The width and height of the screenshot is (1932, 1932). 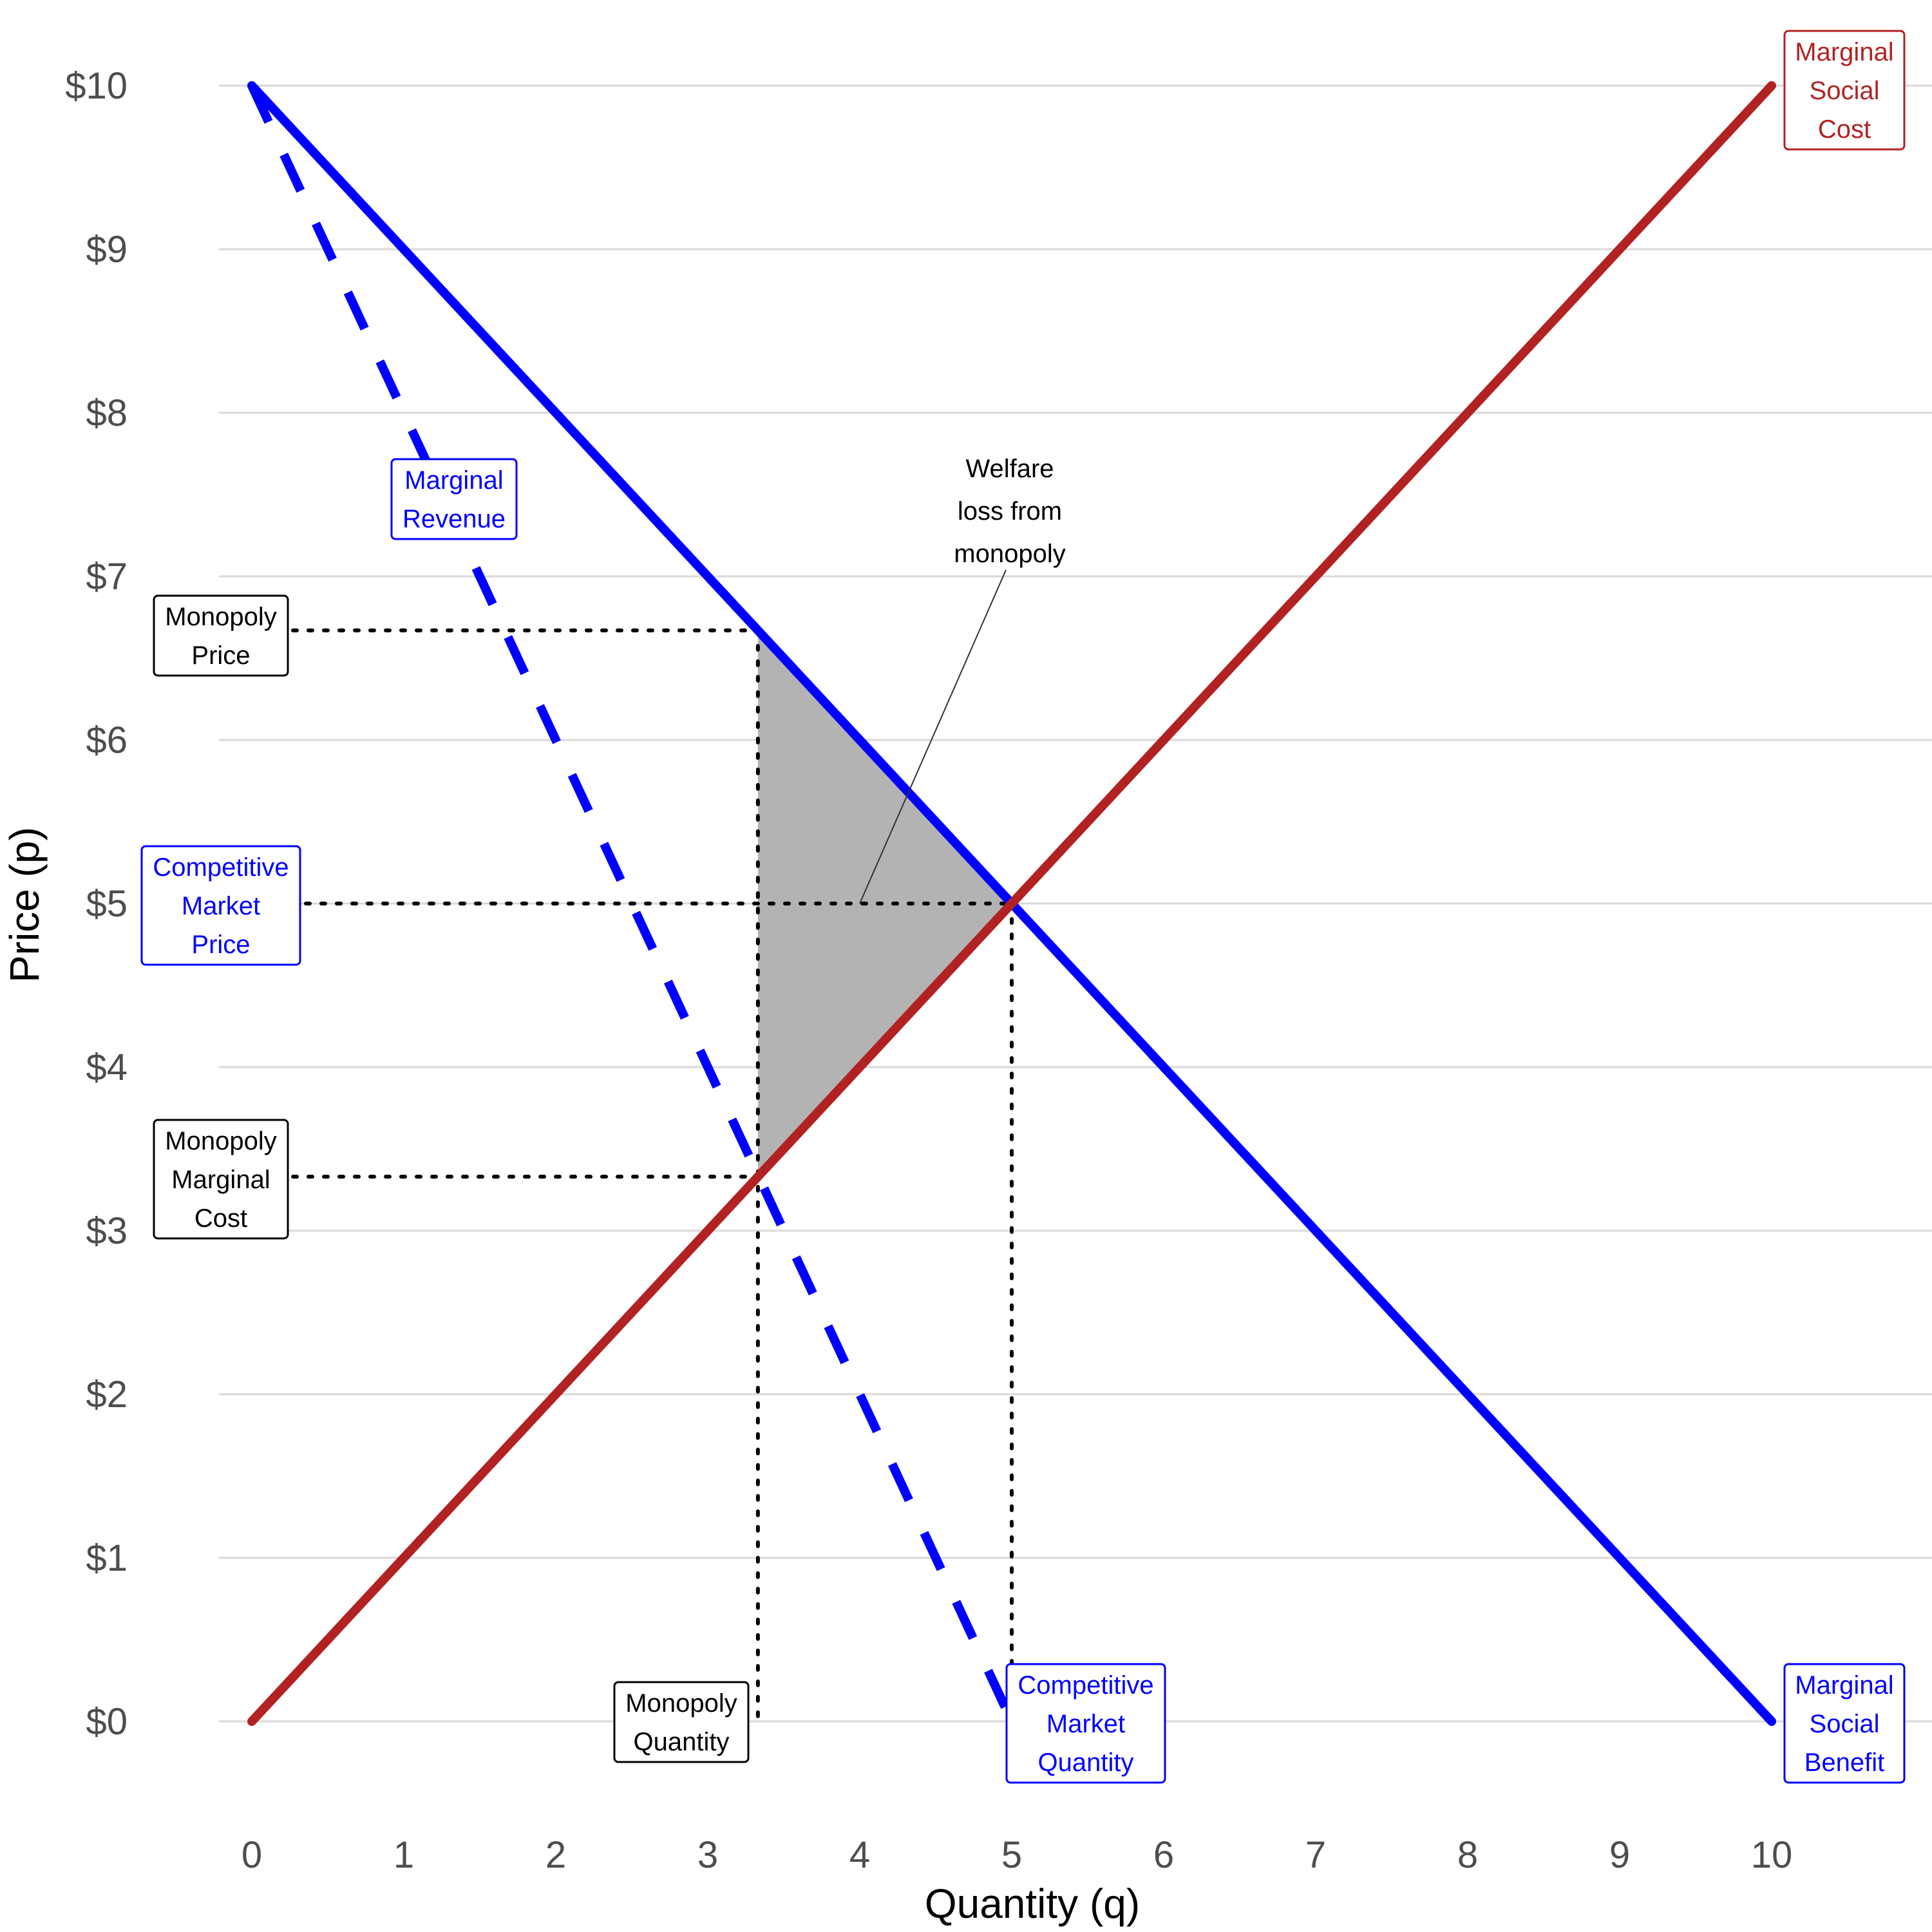 What do you see at coordinates (1467, 1855) in the screenshot?
I see `x-tick-label: 8` at bounding box center [1467, 1855].